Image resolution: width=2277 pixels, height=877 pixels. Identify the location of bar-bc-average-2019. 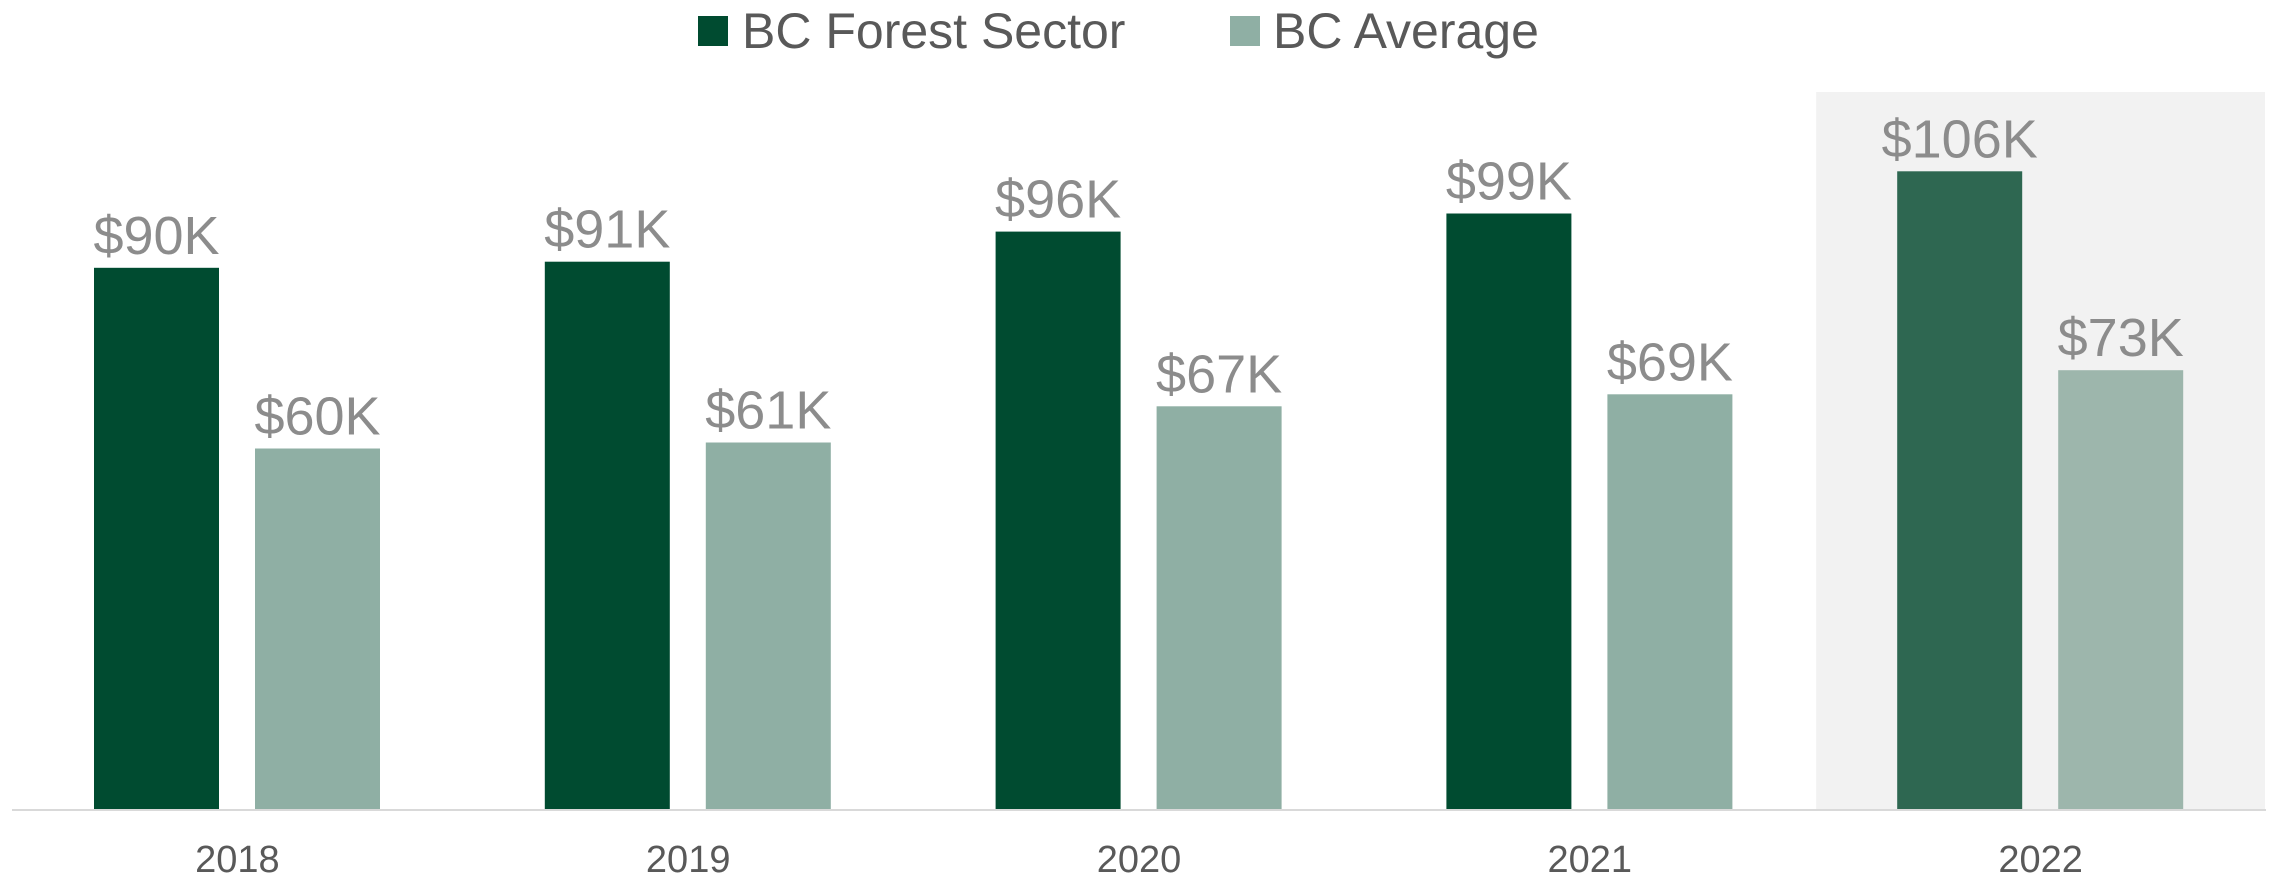
(768, 626).